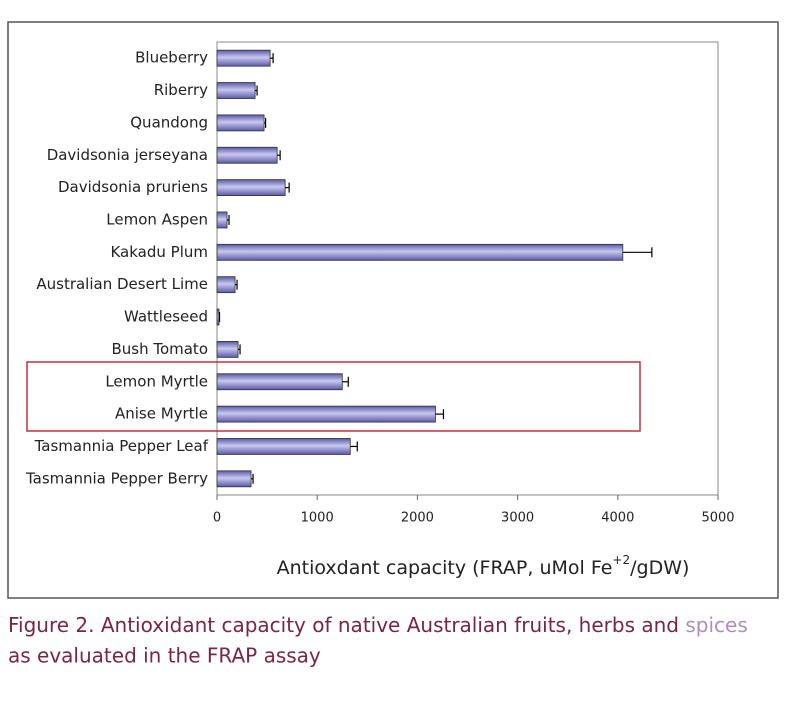 This screenshot has height=702, width=786. Describe the element at coordinates (617, 518) in the screenshot. I see `x-tick-label: 4000` at that location.